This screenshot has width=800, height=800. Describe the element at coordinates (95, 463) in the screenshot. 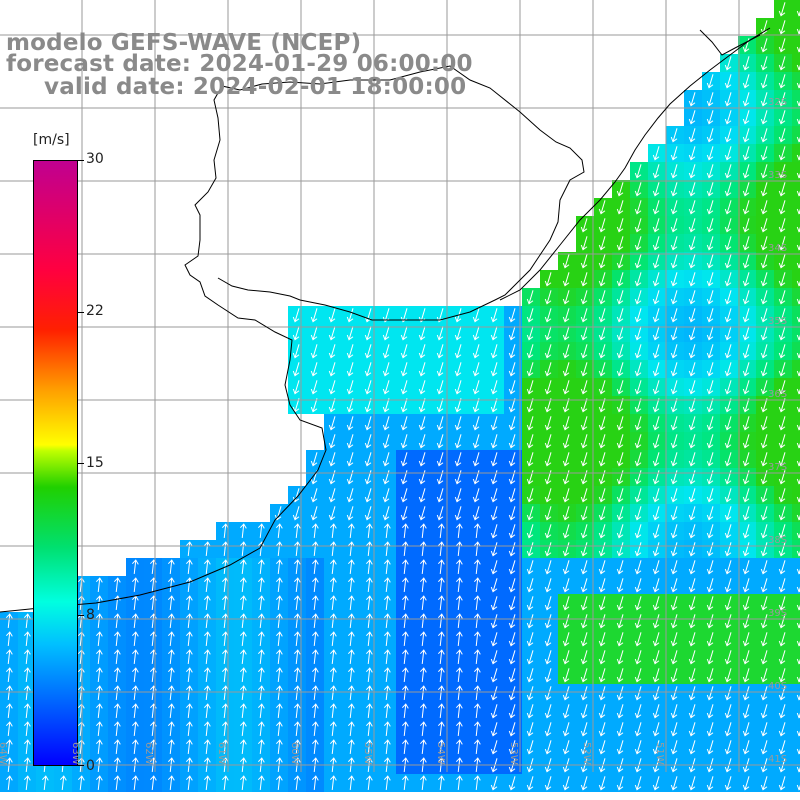

I see `colorbar-tick-label: 15` at that location.